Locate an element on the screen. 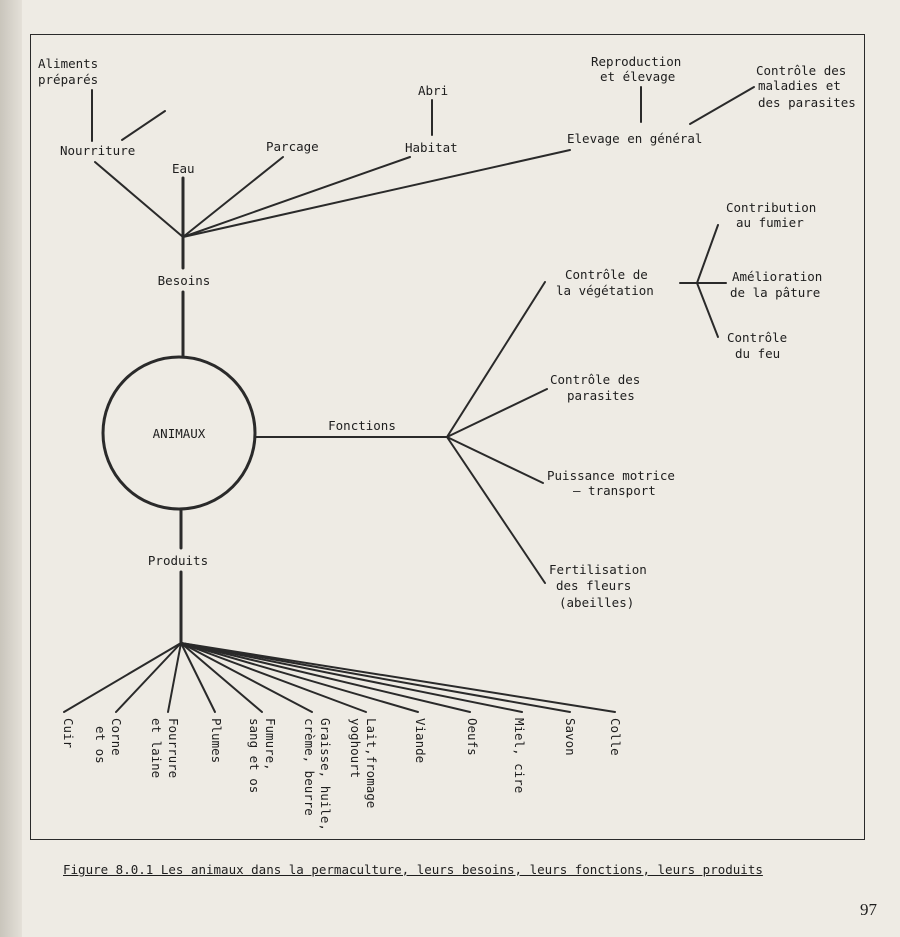 This screenshot has width=900, height=937. label-puissance-line1: Puissance motrice is located at coordinates (611, 475).